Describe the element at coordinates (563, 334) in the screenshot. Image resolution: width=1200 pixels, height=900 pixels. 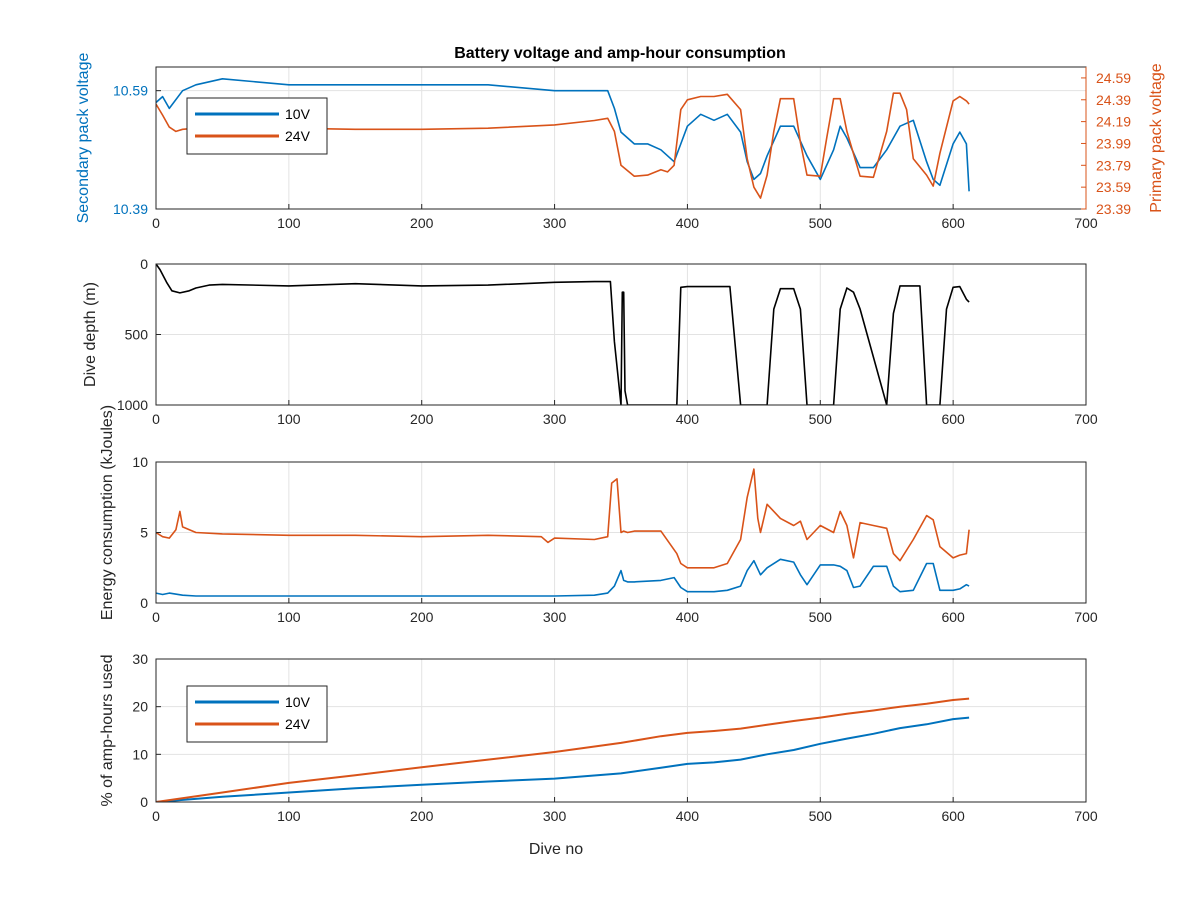
I see `series-line-depth` at that location.